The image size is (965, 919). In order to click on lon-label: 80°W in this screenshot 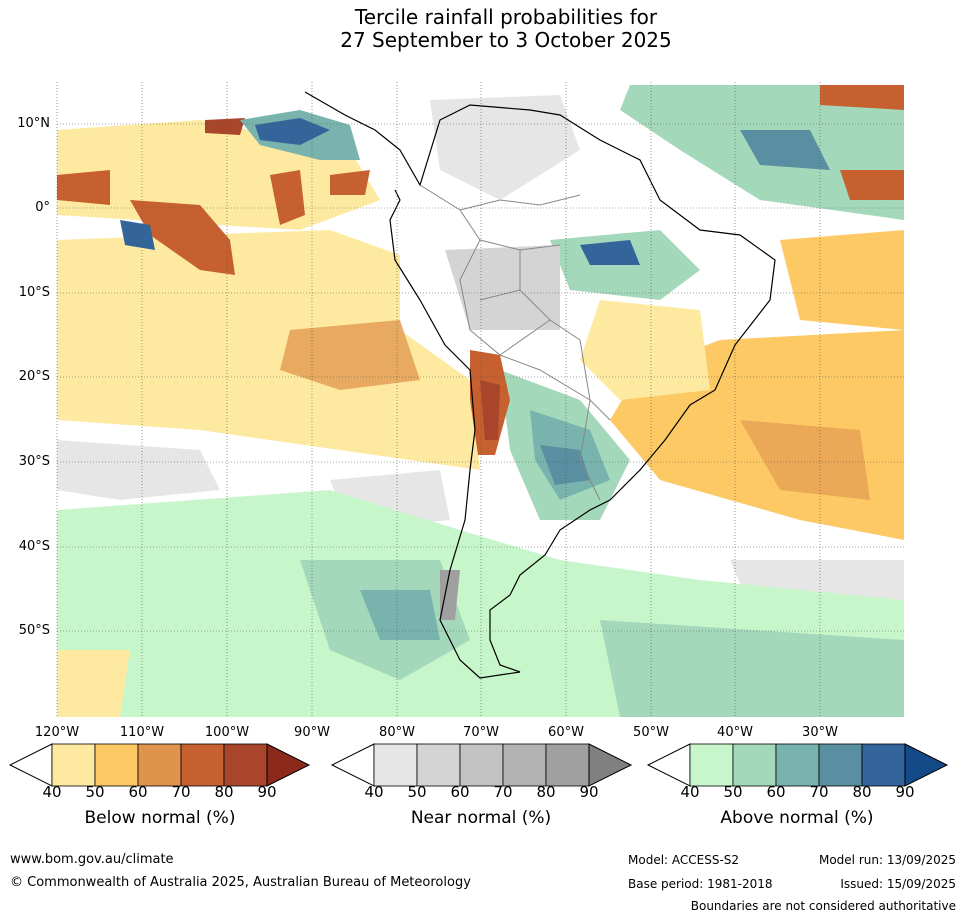, I will do `click(397, 732)`.